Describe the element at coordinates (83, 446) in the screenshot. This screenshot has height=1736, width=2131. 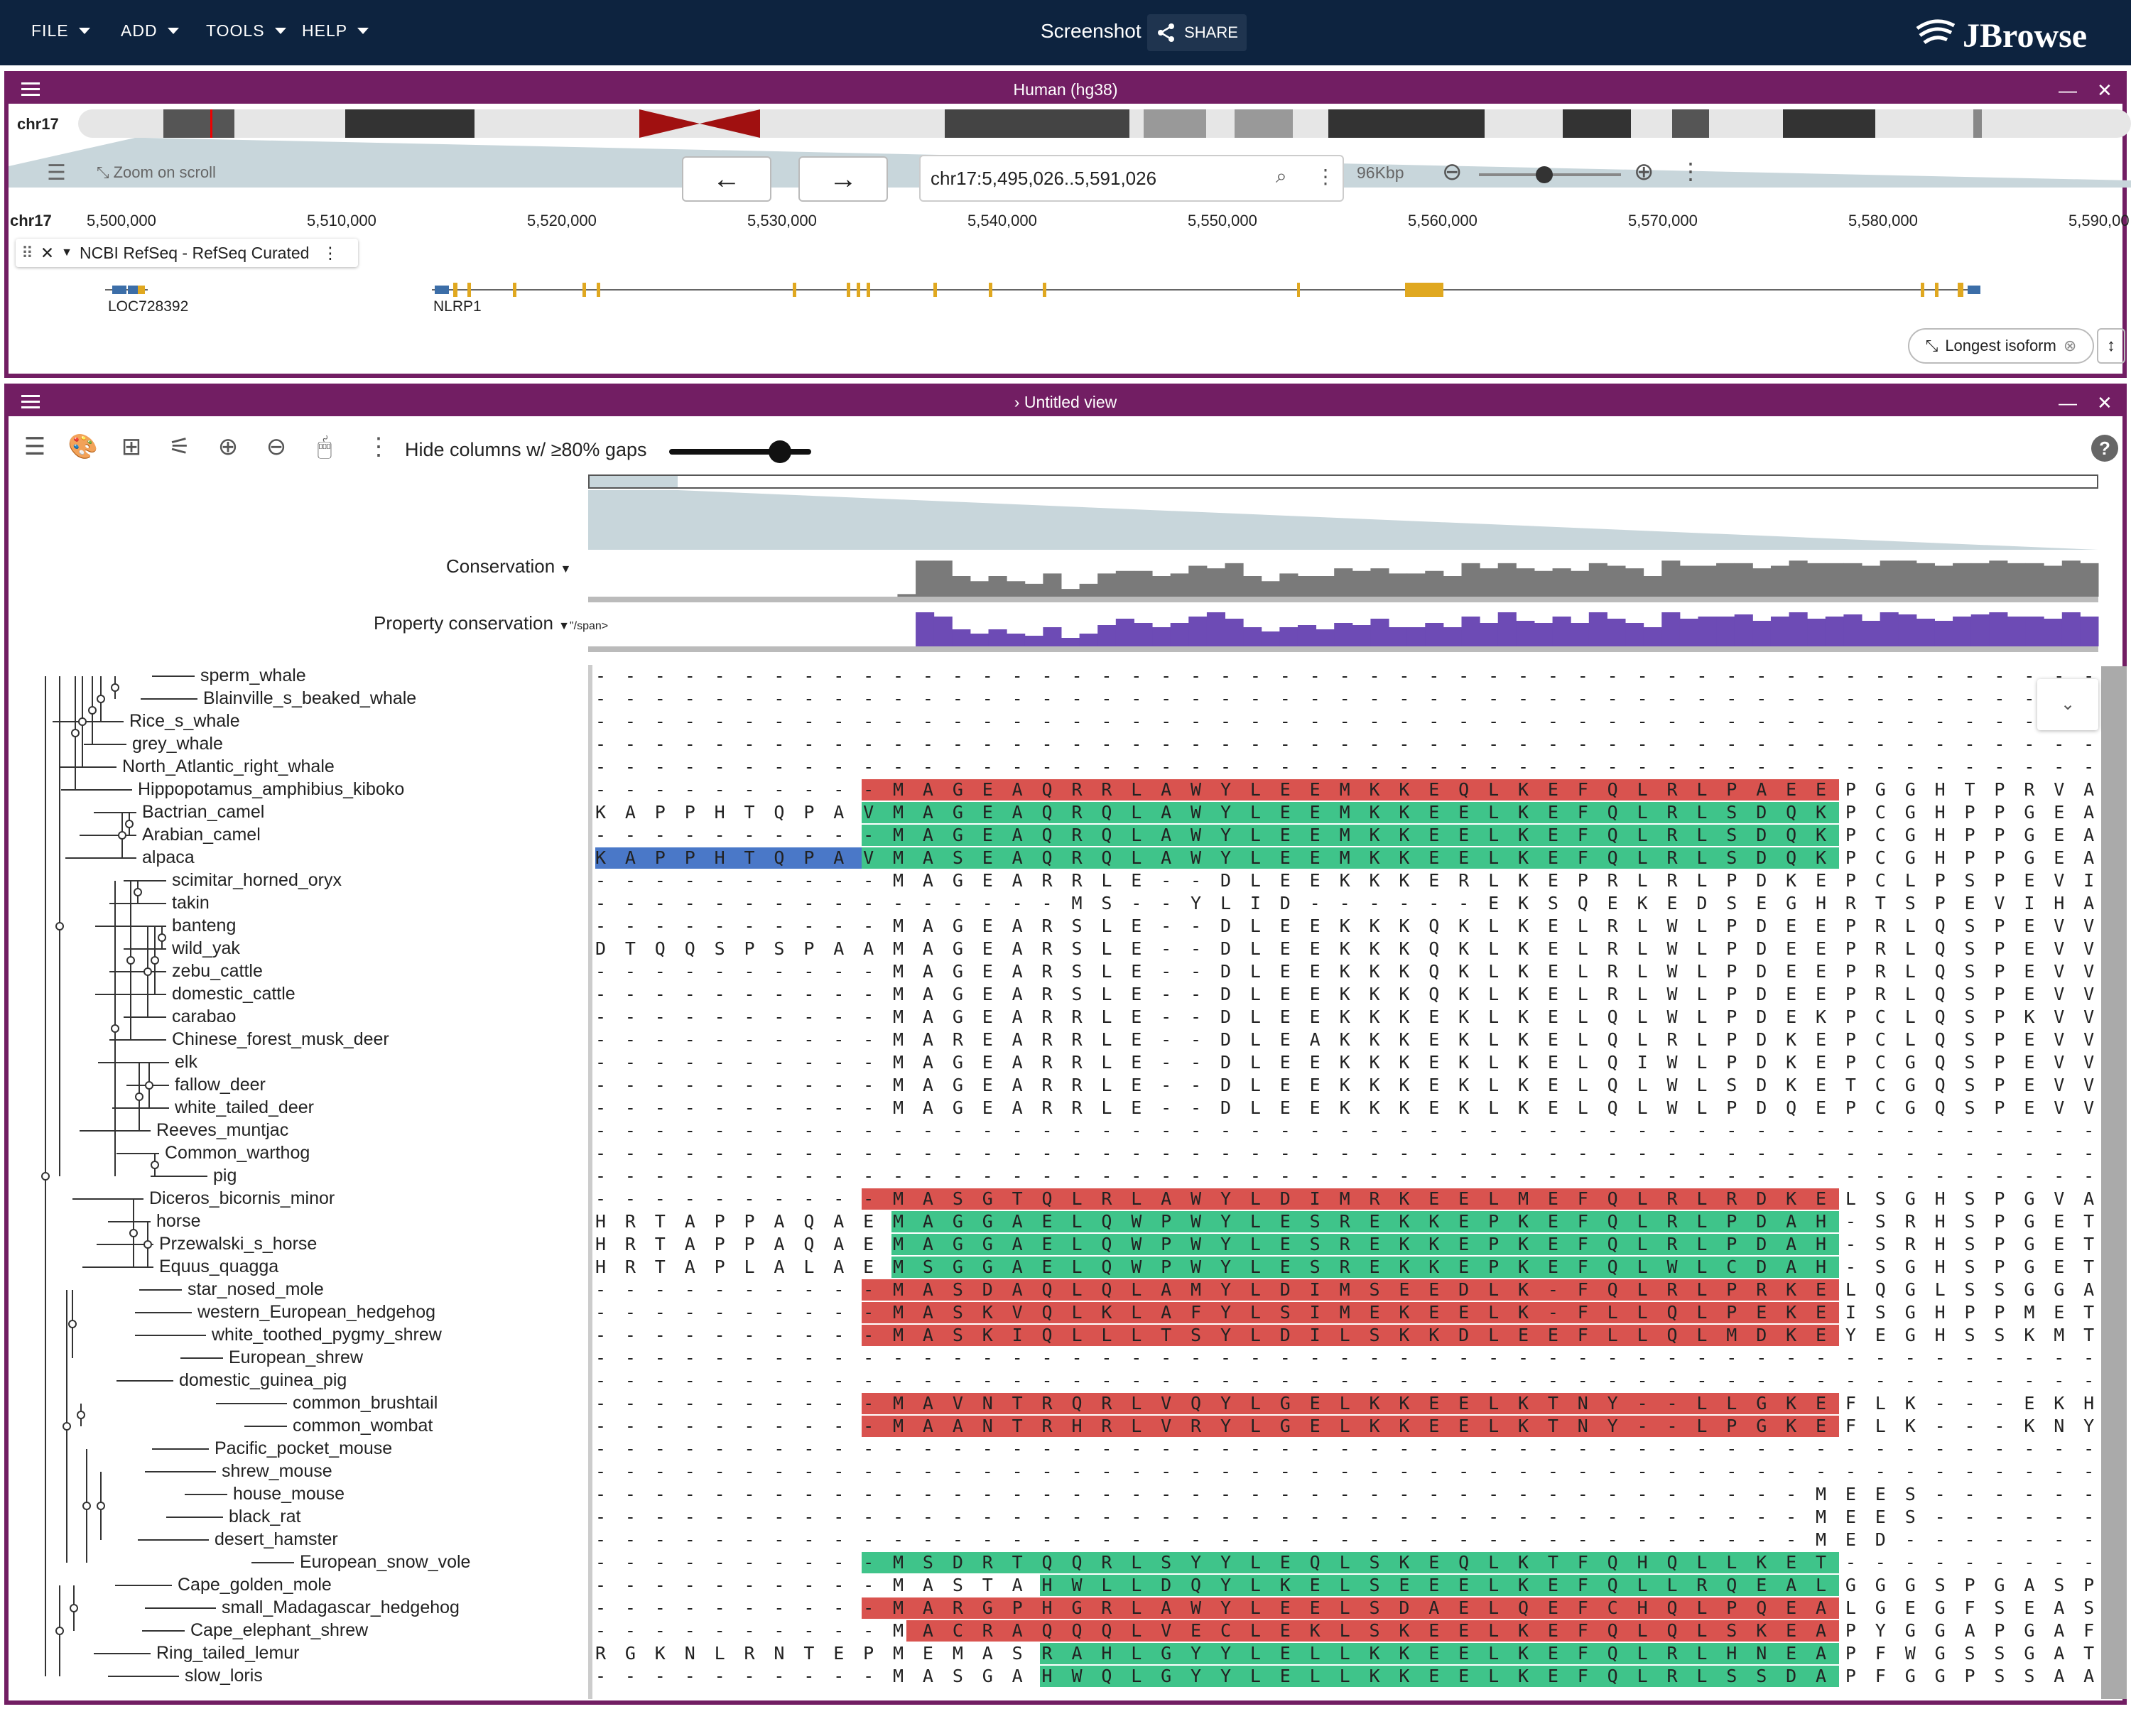
I see `palette-icon: 🎨` at that location.